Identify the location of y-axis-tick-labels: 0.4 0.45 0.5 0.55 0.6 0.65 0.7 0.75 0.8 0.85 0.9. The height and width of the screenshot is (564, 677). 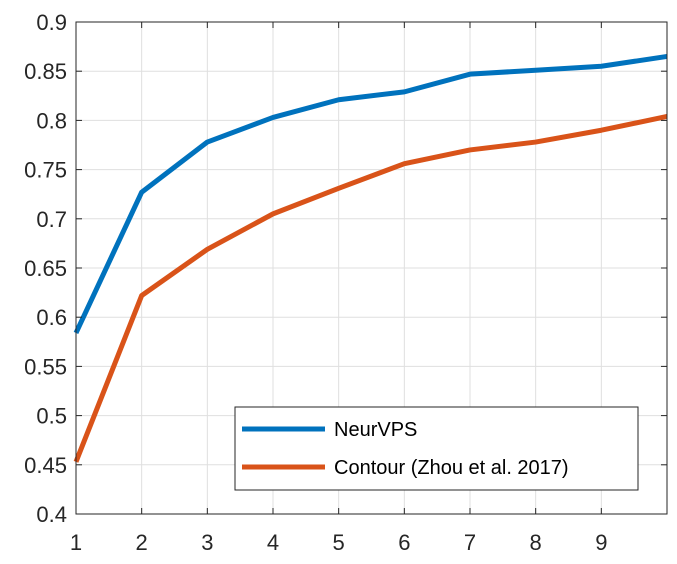
(45, 268).